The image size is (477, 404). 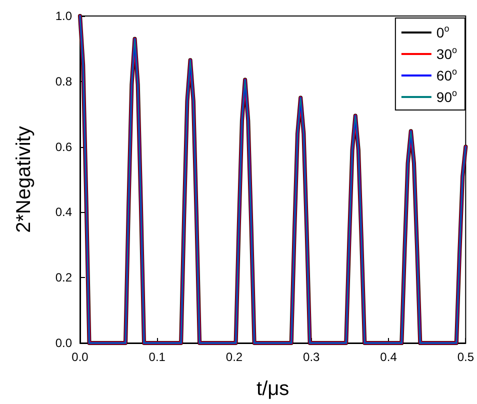 I want to click on y-tick-label: 0.0, so click(x=63, y=343).